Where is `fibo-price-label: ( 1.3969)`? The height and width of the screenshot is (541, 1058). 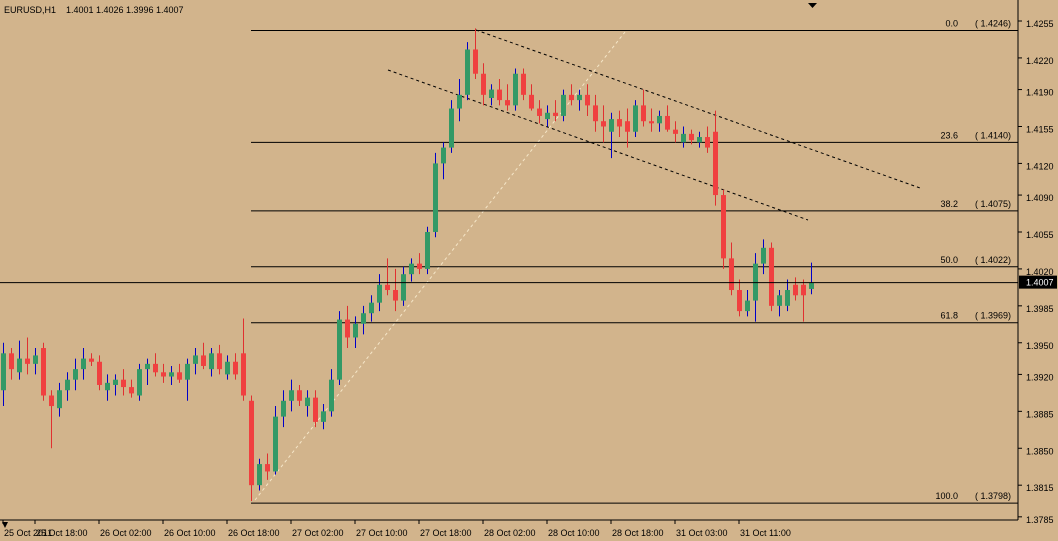
fibo-price-label: ( 1.3969) is located at coordinates (993, 316).